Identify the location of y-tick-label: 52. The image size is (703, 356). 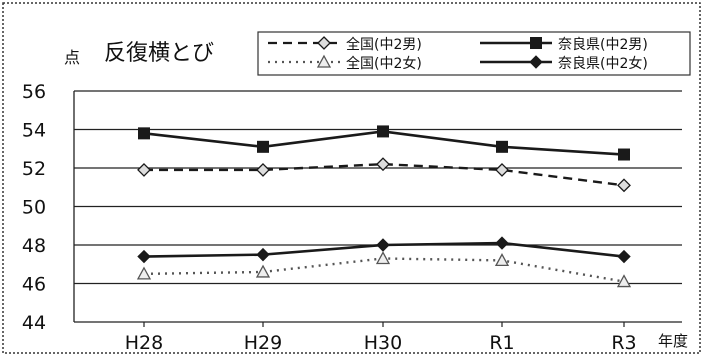
(34, 169).